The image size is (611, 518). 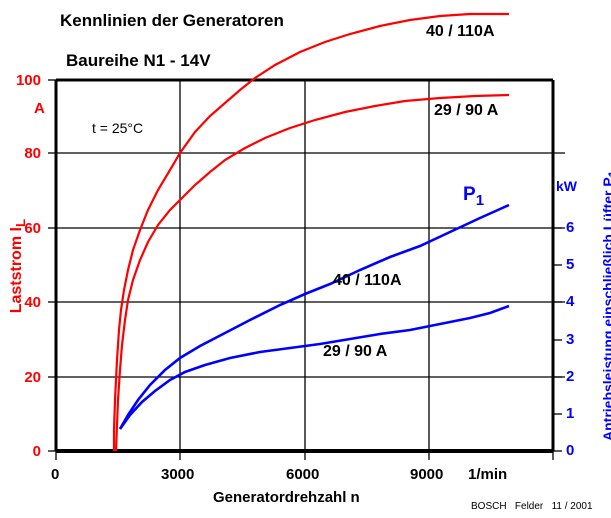 What do you see at coordinates (570, 450) in the screenshot?
I see `right-tick-0: 0` at bounding box center [570, 450].